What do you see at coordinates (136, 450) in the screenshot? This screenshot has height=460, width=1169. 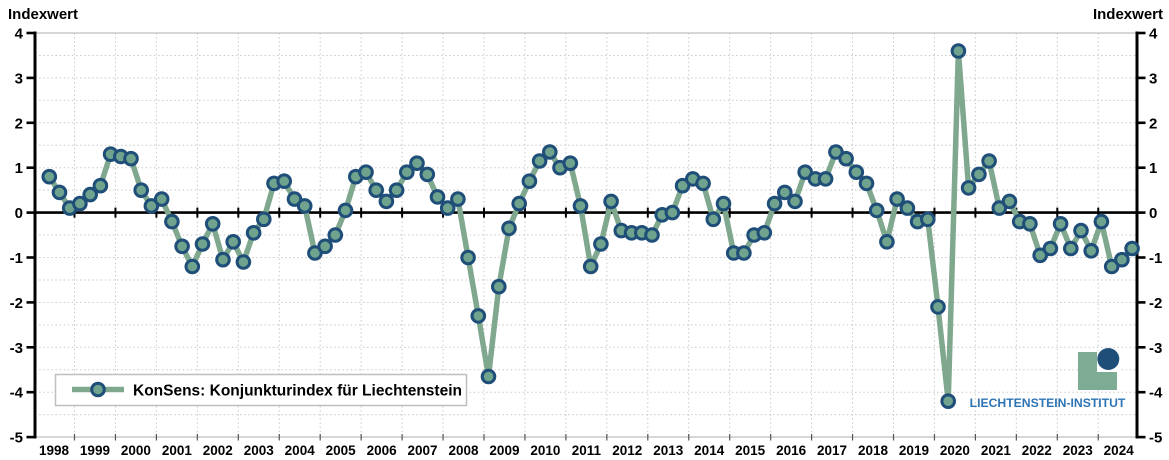 I see `x-tick-label: 2000` at bounding box center [136, 450].